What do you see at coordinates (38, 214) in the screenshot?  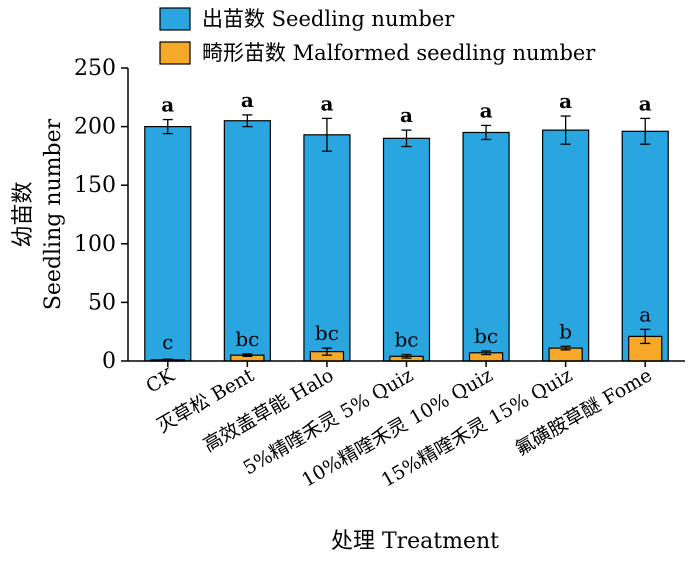 I see `y-axis-title: 幼苗数 Seedling number` at bounding box center [38, 214].